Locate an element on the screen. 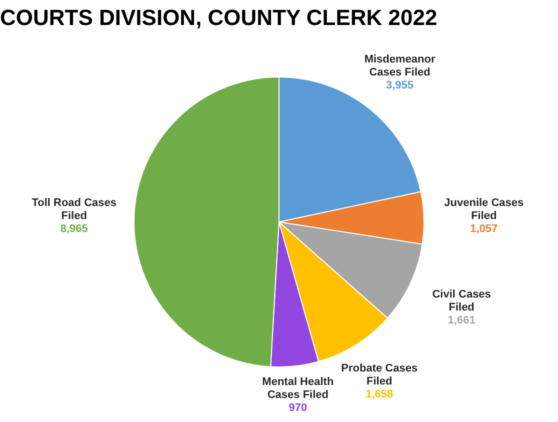 The height and width of the screenshot is (422, 558). data-label: 1,658 is located at coordinates (380, 394).